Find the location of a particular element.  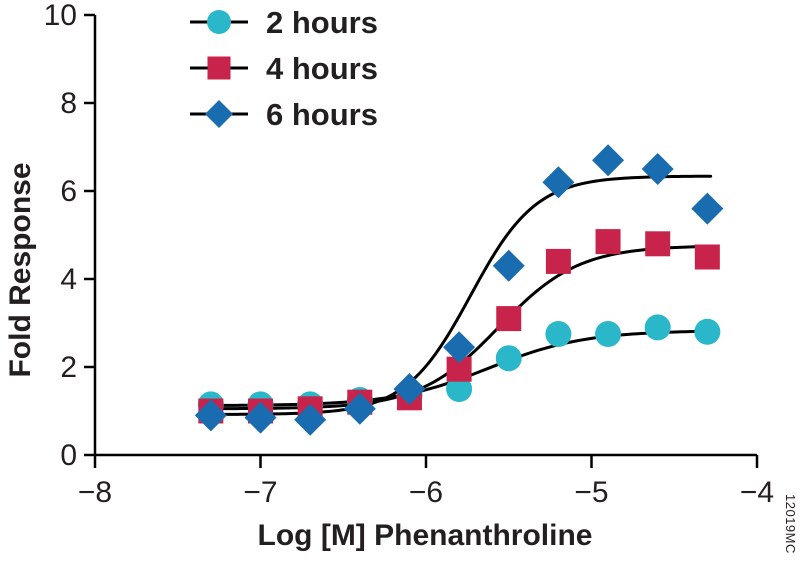

x-tick-label: −6 is located at coordinates (426, 492).